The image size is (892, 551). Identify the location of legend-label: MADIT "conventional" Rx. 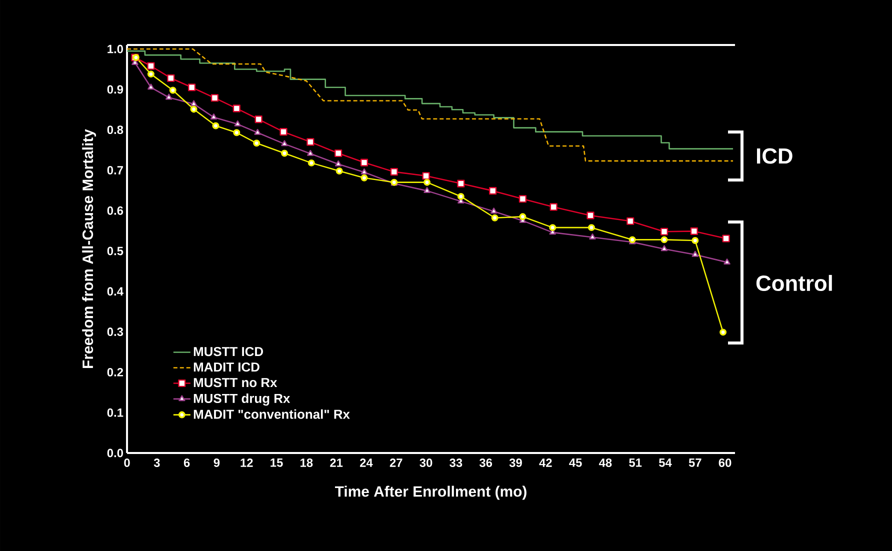
(272, 414).